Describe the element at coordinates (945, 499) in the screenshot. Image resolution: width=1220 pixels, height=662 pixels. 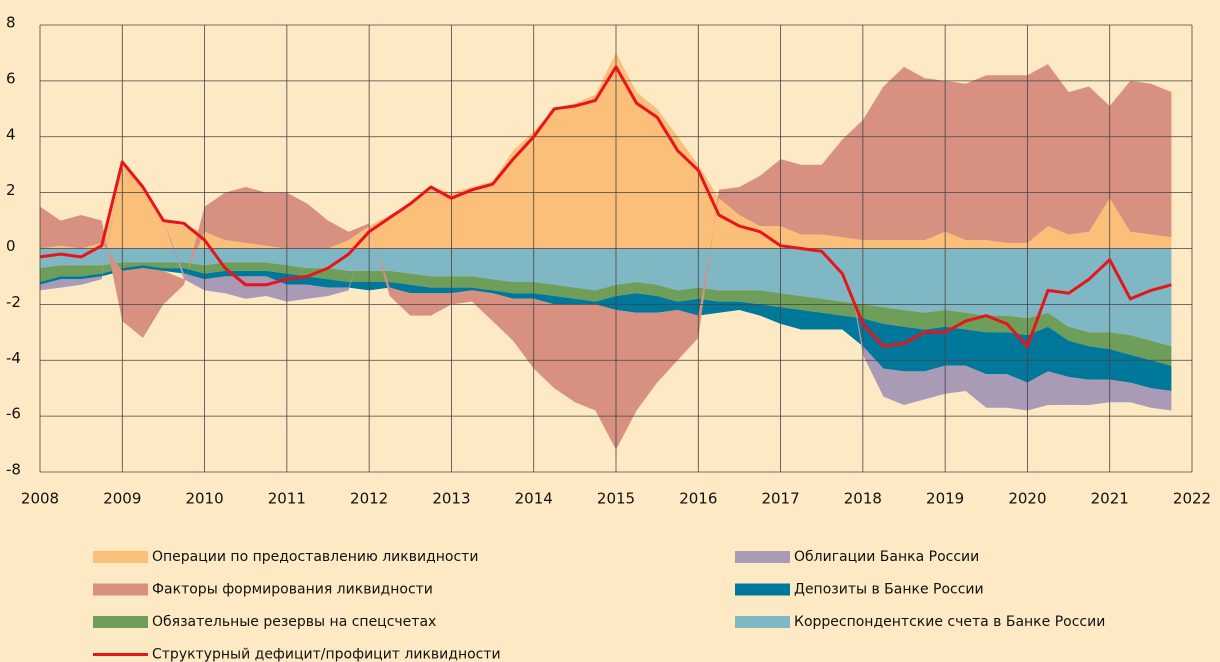
I see `x-tick-label: 2019` at that location.